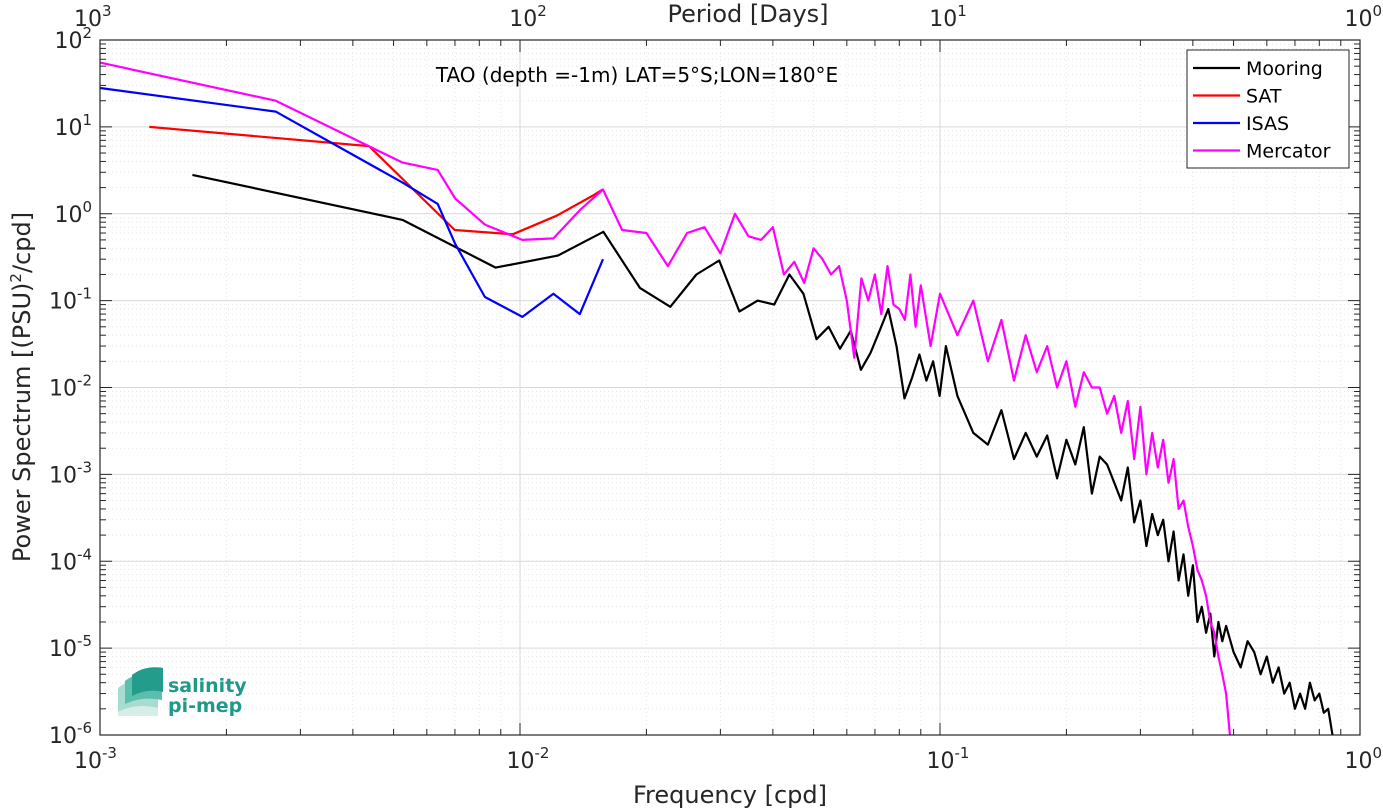 The image size is (1383, 809). I want to click on legend-label-sat: SAT, so click(1264, 97).